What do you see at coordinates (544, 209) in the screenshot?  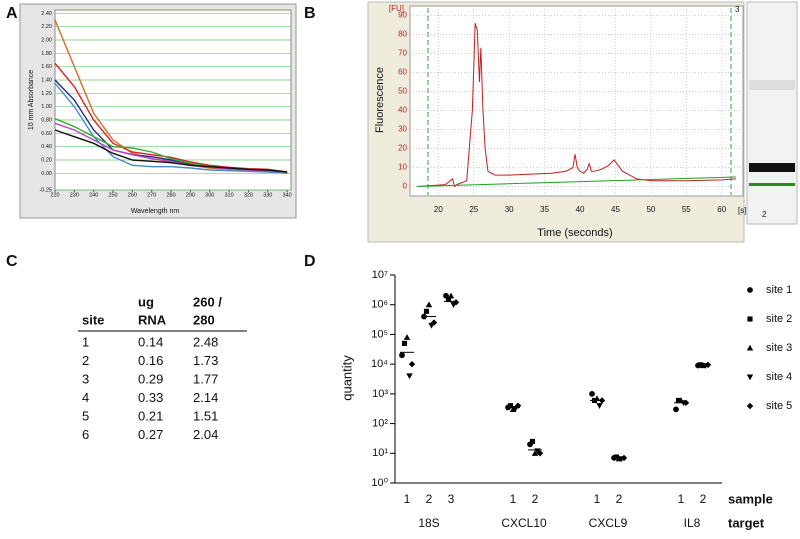 I see `x-tick-label: 35` at bounding box center [544, 209].